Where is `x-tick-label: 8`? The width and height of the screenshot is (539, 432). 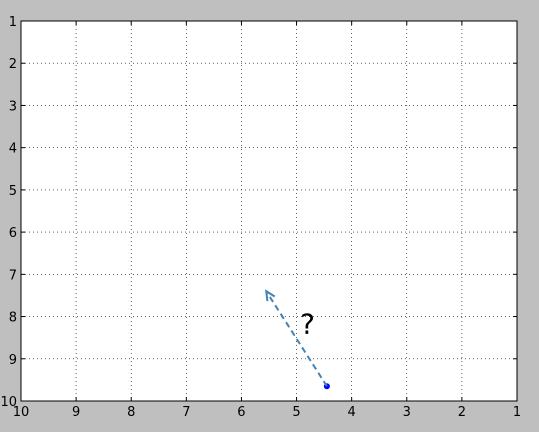 x-tick-label: 8 is located at coordinates (131, 412).